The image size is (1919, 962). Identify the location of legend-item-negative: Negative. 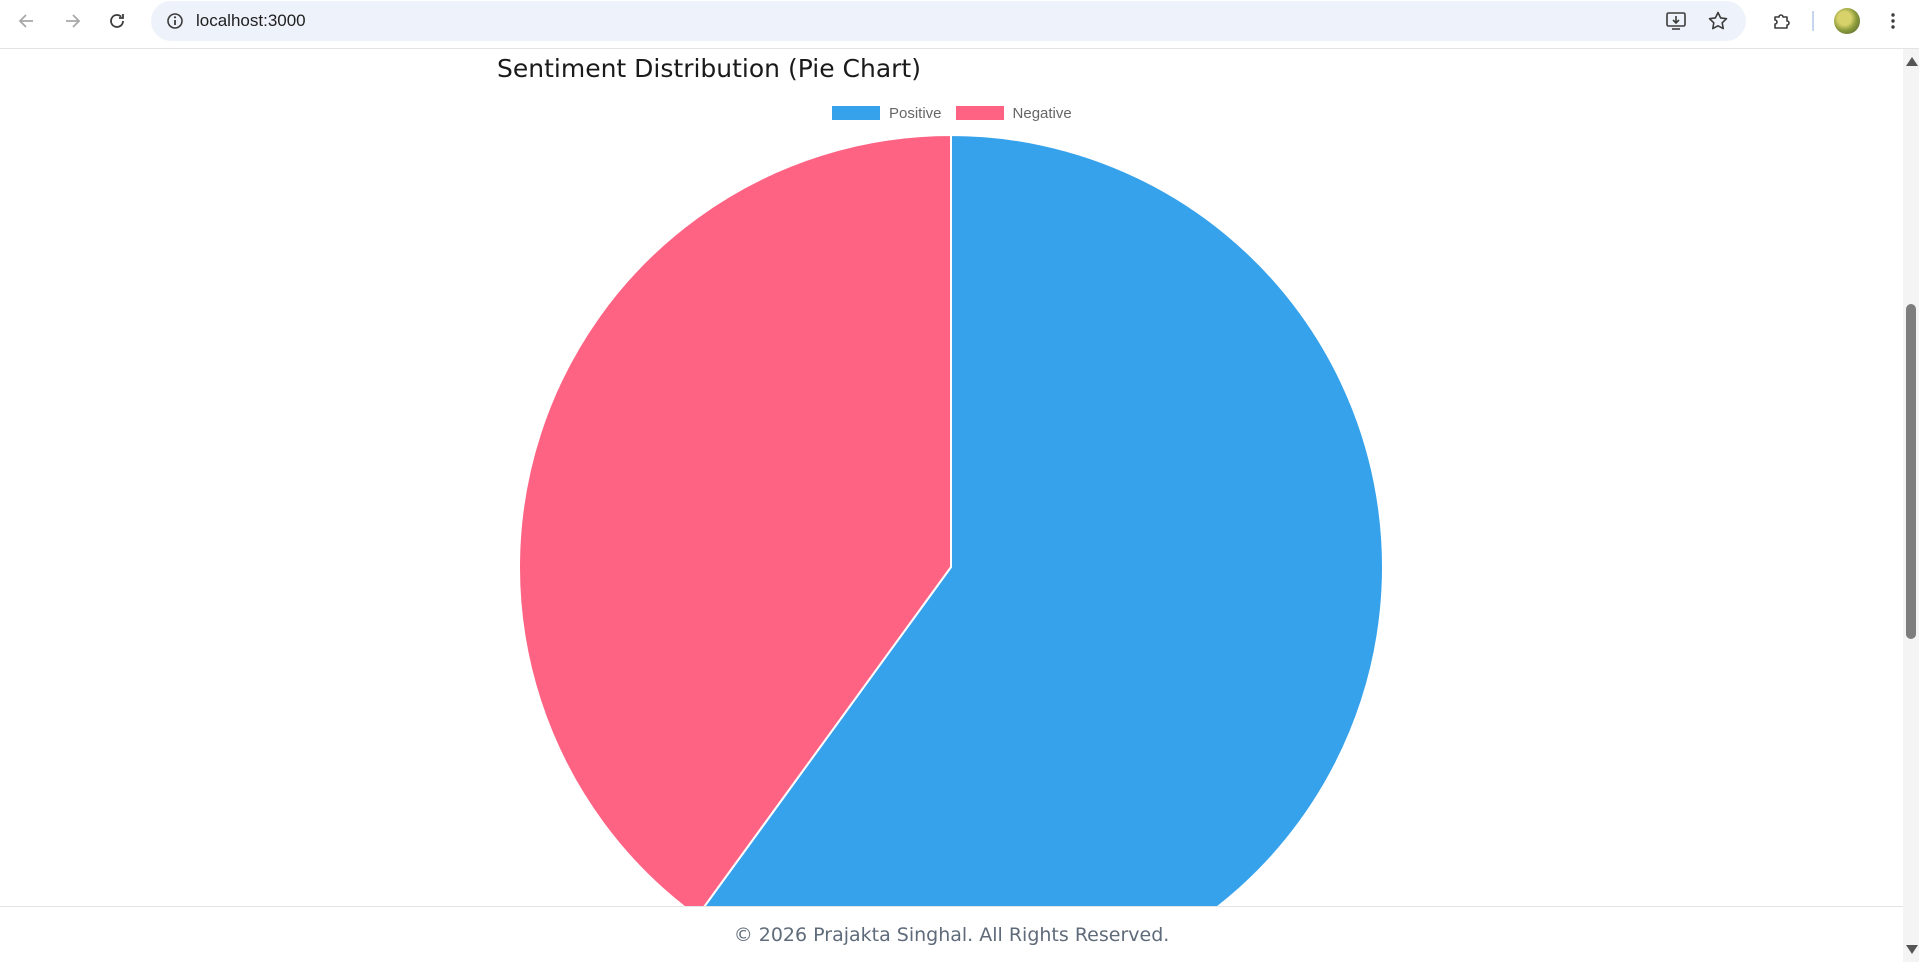
(1013, 113).